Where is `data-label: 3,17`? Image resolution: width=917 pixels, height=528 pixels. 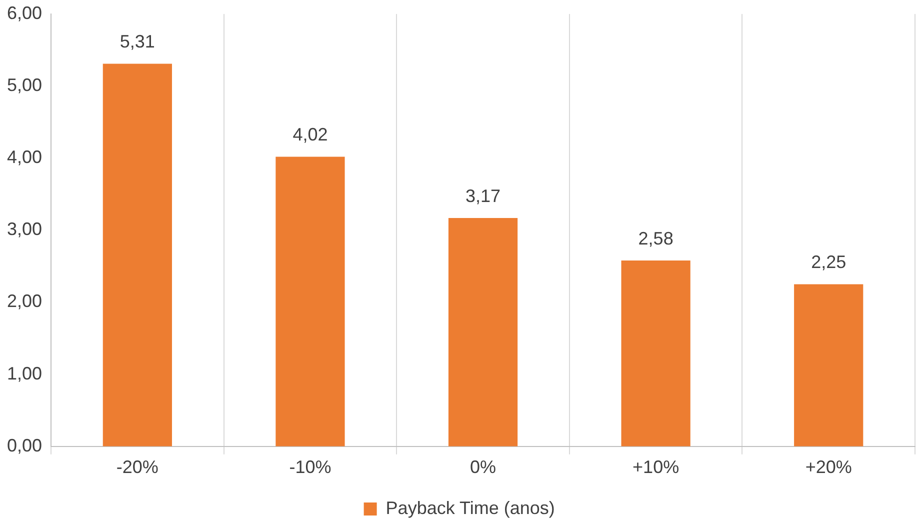
data-label: 3,17 is located at coordinates (483, 196).